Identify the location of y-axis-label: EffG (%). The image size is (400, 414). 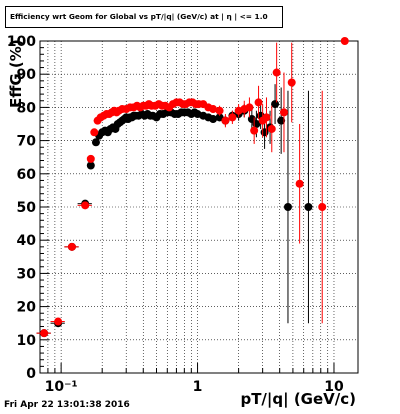
(16, 73).